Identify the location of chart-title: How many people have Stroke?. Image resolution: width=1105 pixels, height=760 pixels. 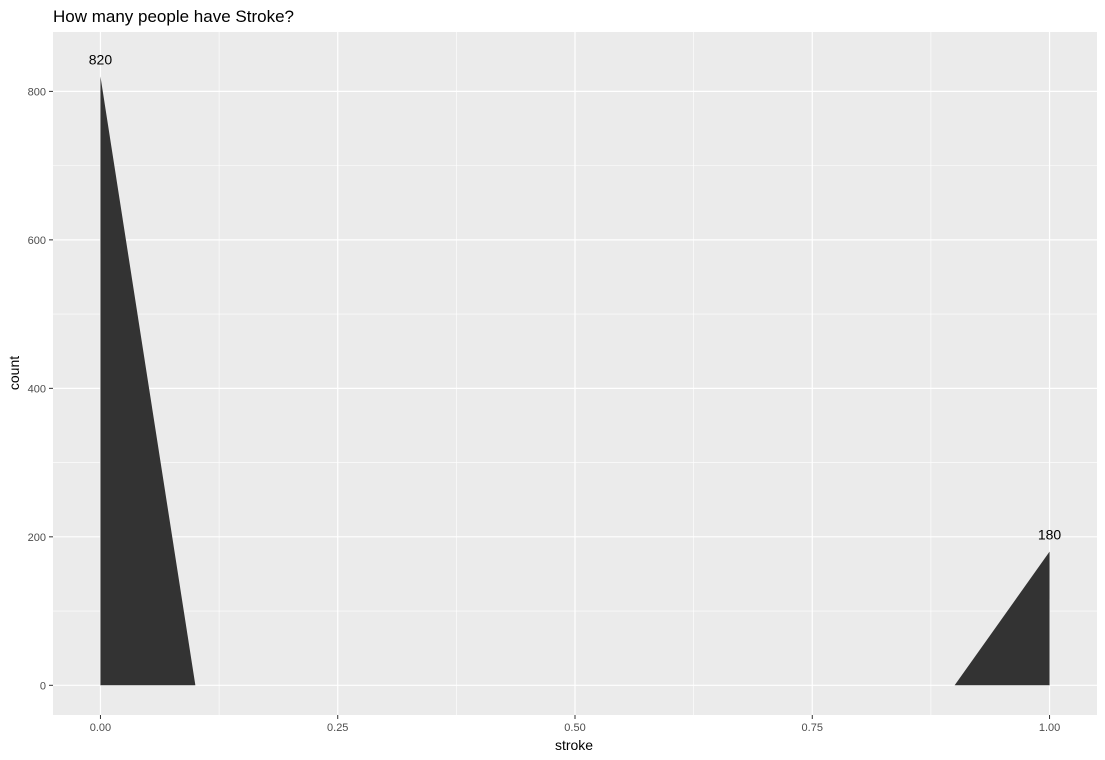
(173, 16).